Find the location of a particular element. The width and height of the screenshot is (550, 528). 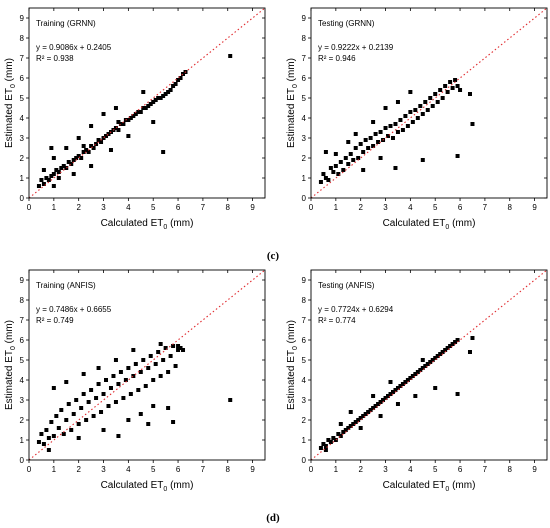

y-tick-label: 6 is located at coordinates (22, 78).